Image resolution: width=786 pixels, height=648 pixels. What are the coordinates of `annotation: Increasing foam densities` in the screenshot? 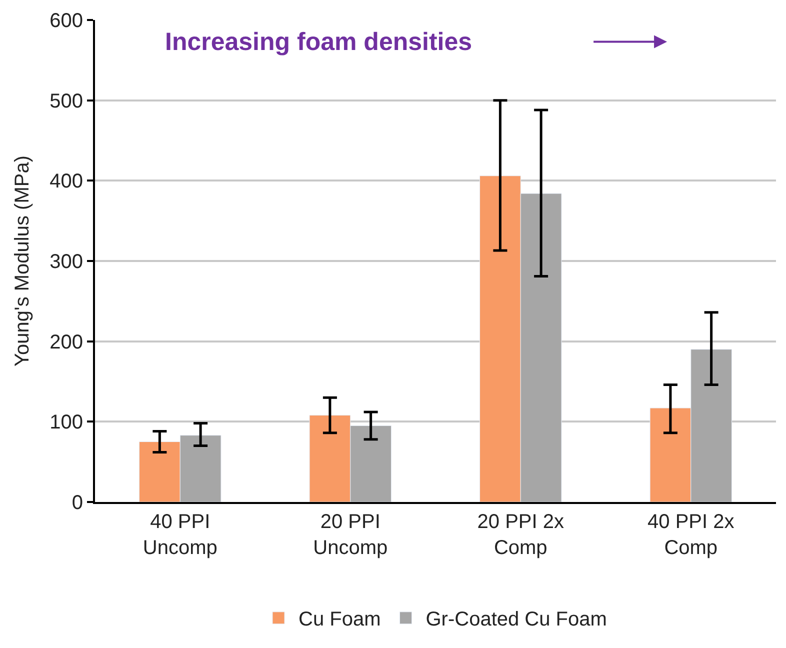 It's located at (318, 42).